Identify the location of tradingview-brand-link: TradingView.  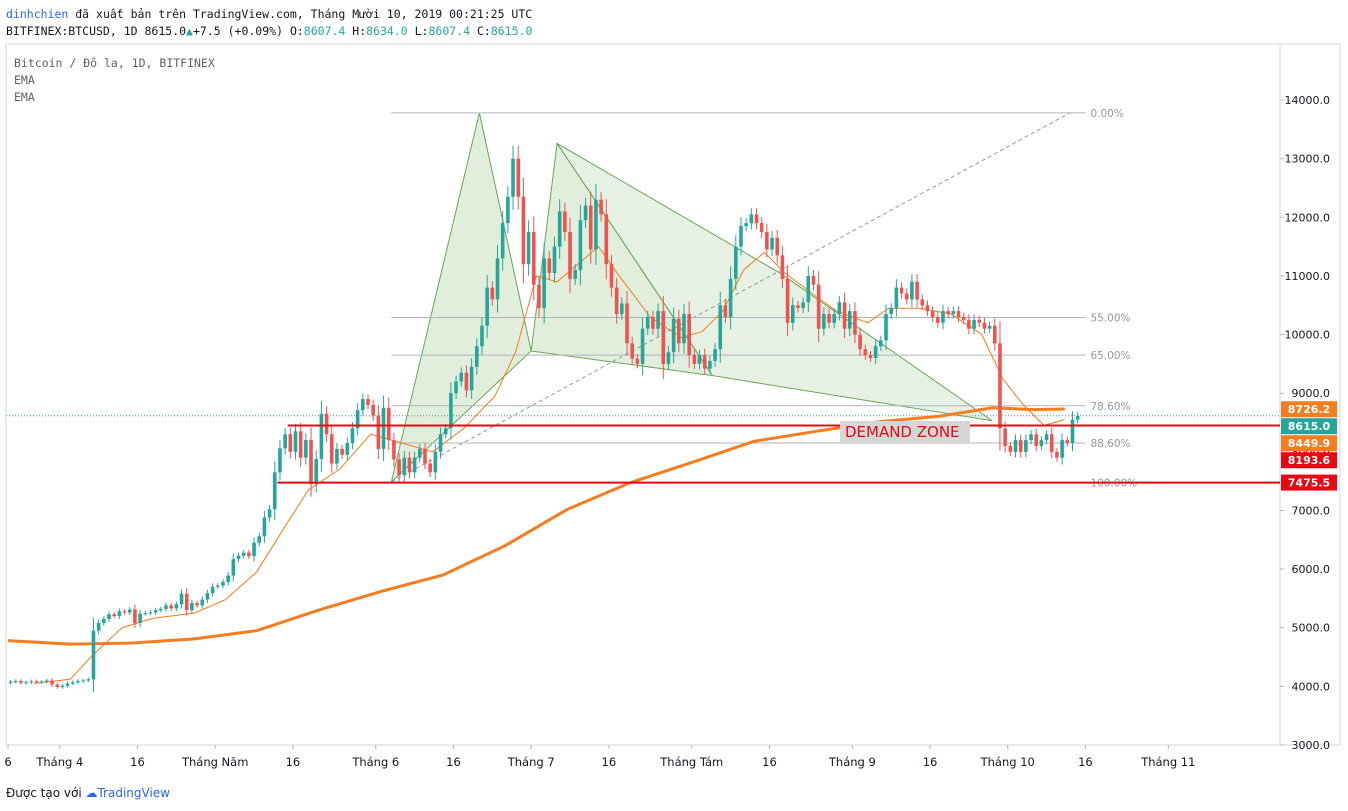
(133, 793).